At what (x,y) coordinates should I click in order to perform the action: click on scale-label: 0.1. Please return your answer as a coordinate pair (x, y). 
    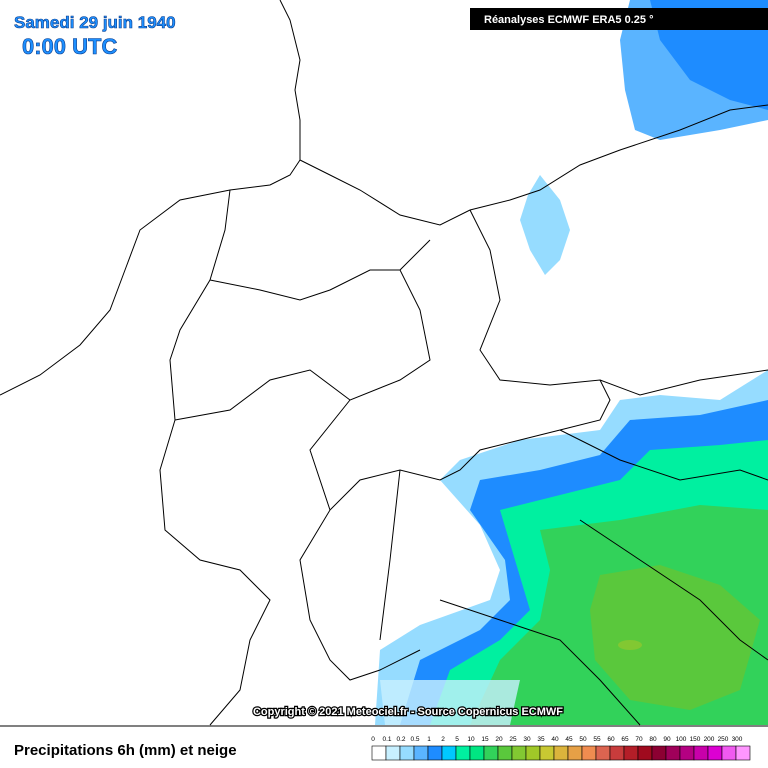
    Looking at the image, I should click on (386, 739).